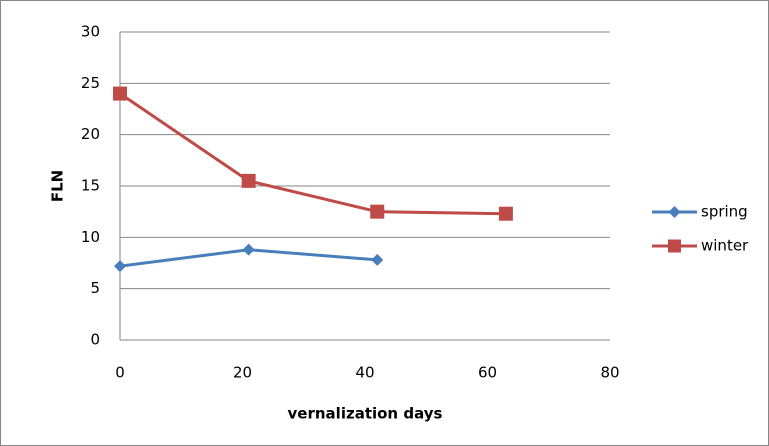 This screenshot has height=446, width=769. I want to click on y-tick-labels: 0 5 10 15 20 25 30, so click(90, 186).